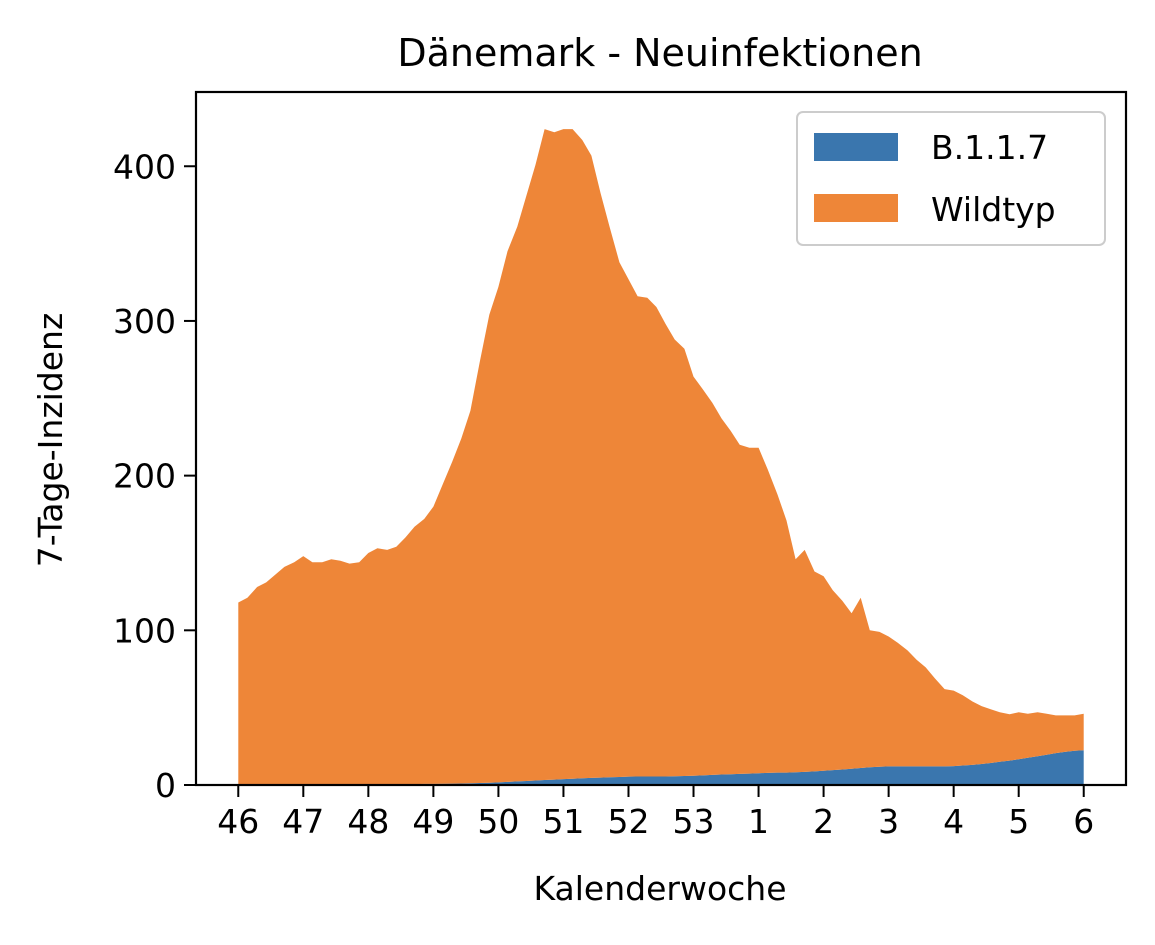  I want to click on x-tick-label: 49, so click(433, 821).